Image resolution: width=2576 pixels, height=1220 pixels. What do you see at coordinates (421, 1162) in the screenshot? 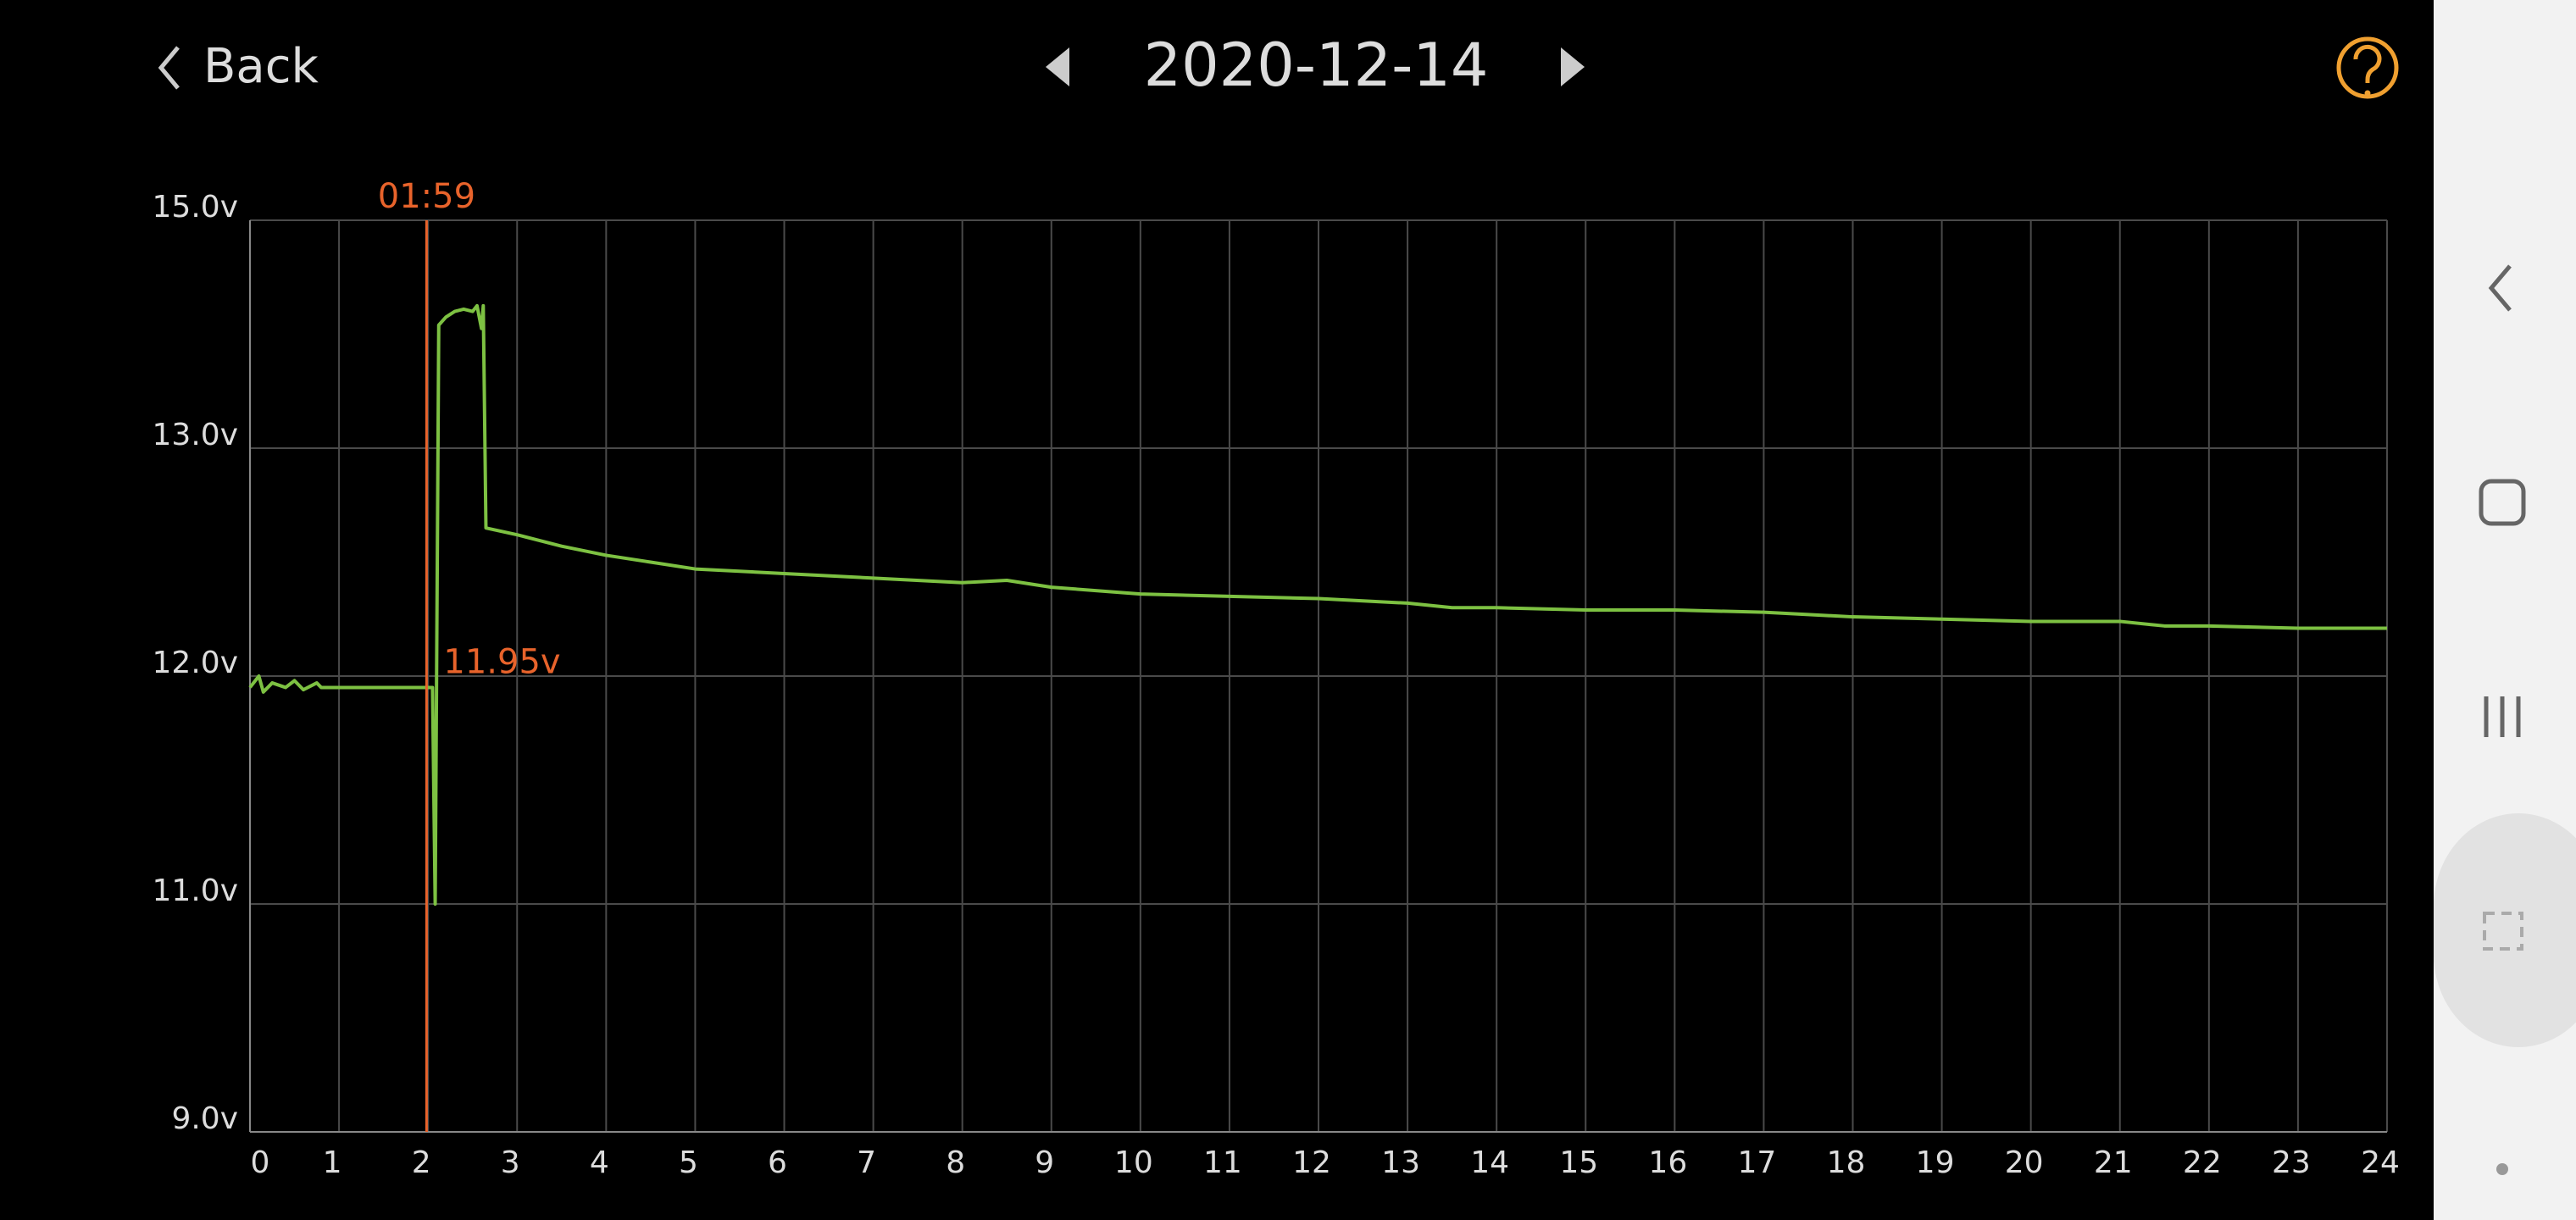
I see `x-tick-label: 2` at bounding box center [421, 1162].